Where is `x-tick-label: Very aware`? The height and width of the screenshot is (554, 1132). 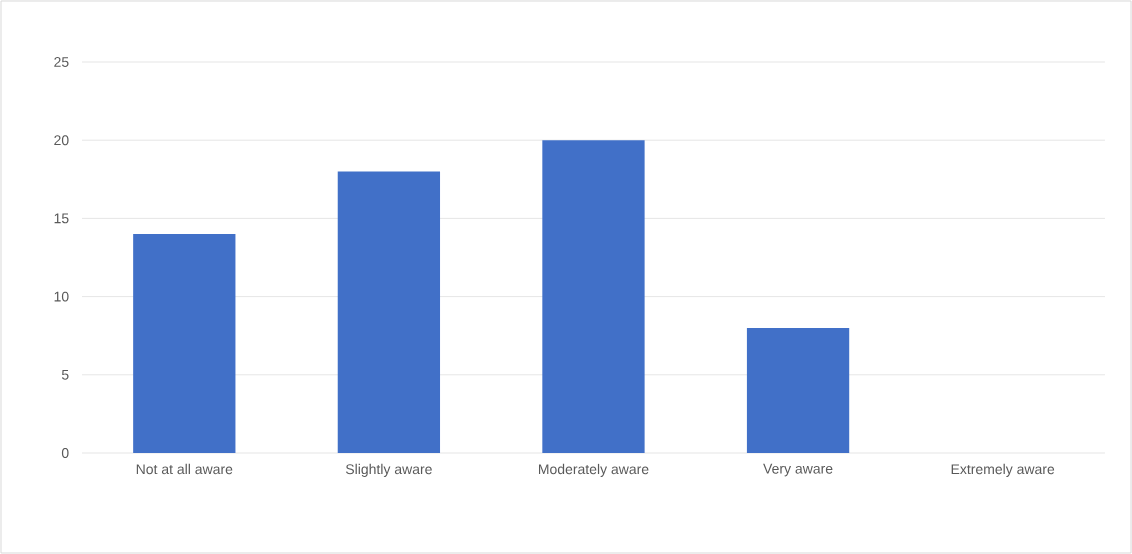
x-tick-label: Very aware is located at coordinates (798, 470).